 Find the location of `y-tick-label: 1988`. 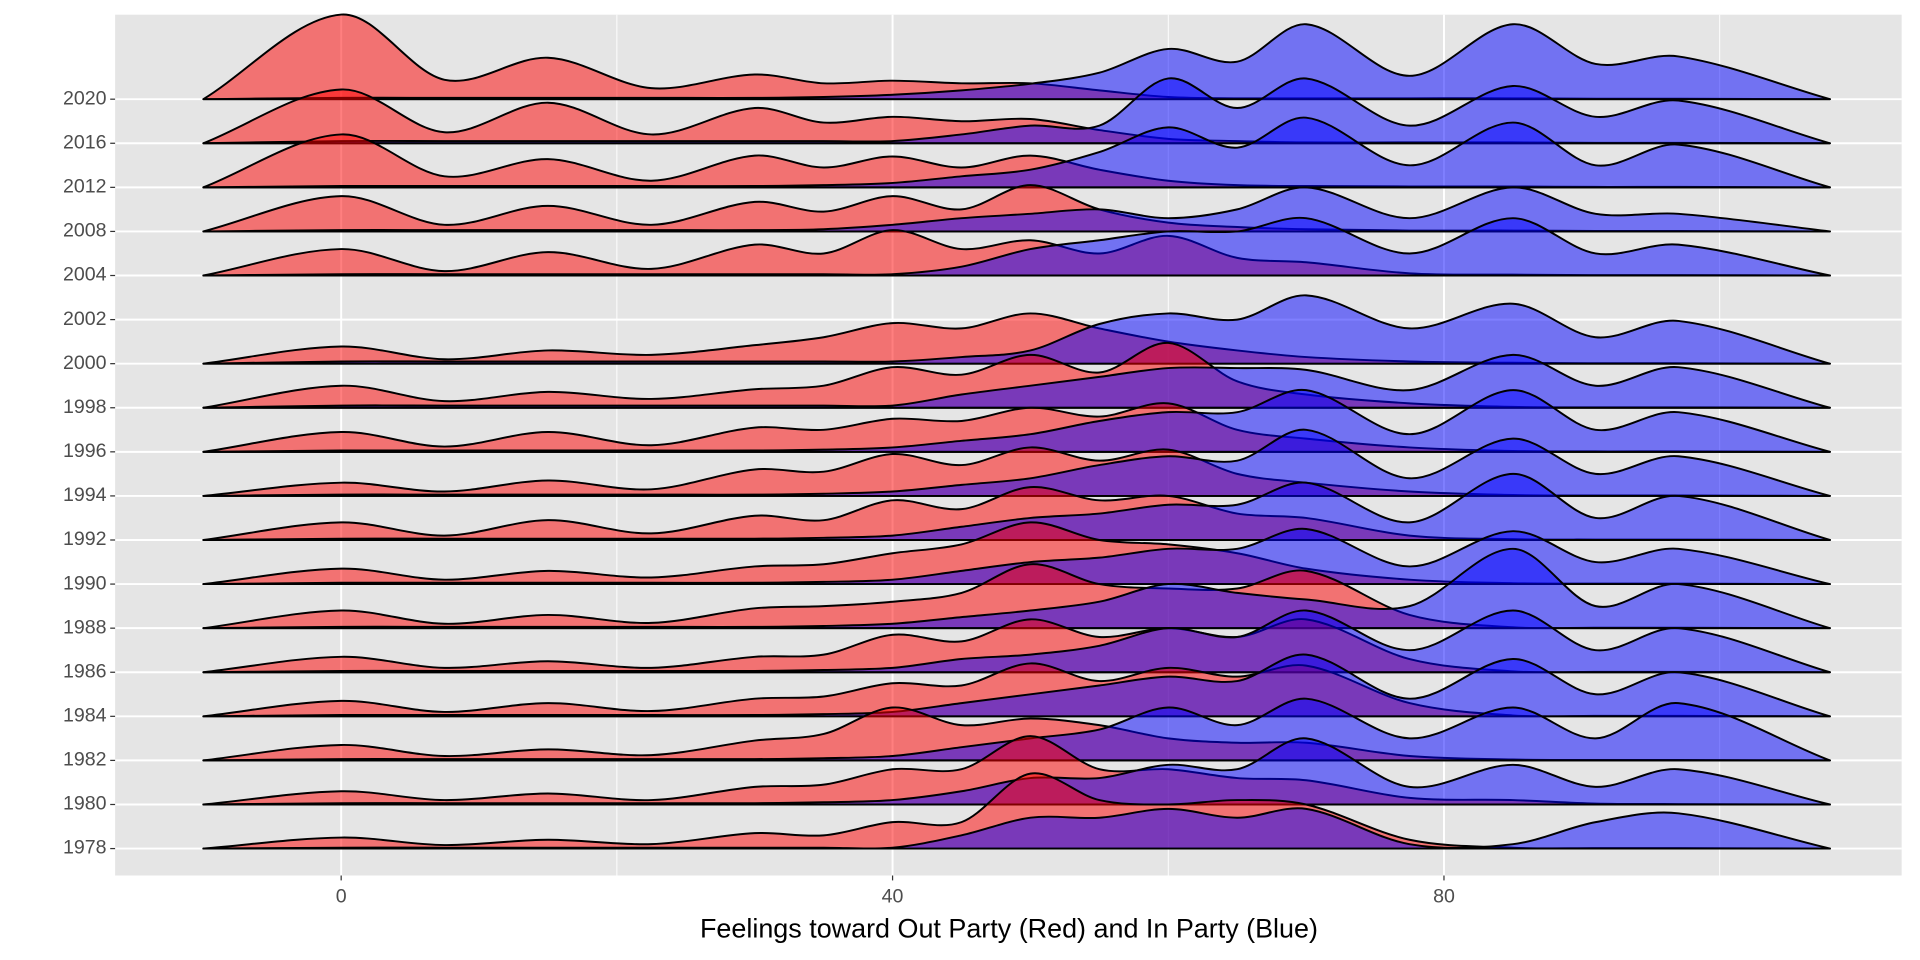

y-tick-label: 1988 is located at coordinates (85, 627).